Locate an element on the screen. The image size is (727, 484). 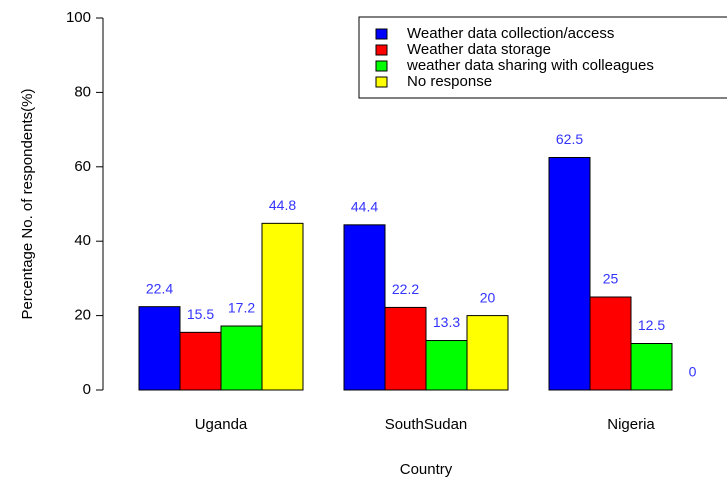
value-label: 12.5 is located at coordinates (651, 325).